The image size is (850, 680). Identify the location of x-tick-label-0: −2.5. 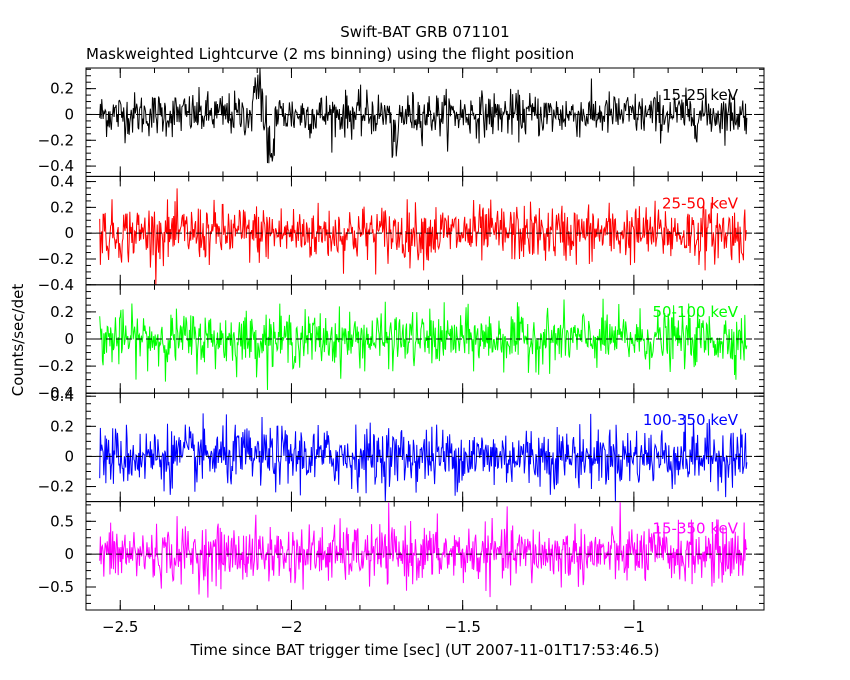
(120, 627).